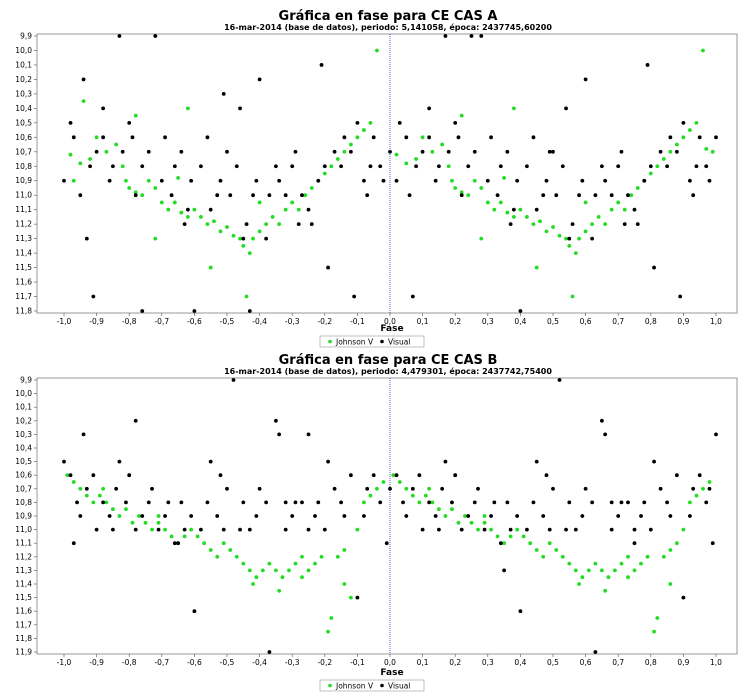 The width and height of the screenshot is (741, 692). What do you see at coordinates (23, 180) in the screenshot?
I see `a-y-tick-label: 10,9` at bounding box center [23, 180].